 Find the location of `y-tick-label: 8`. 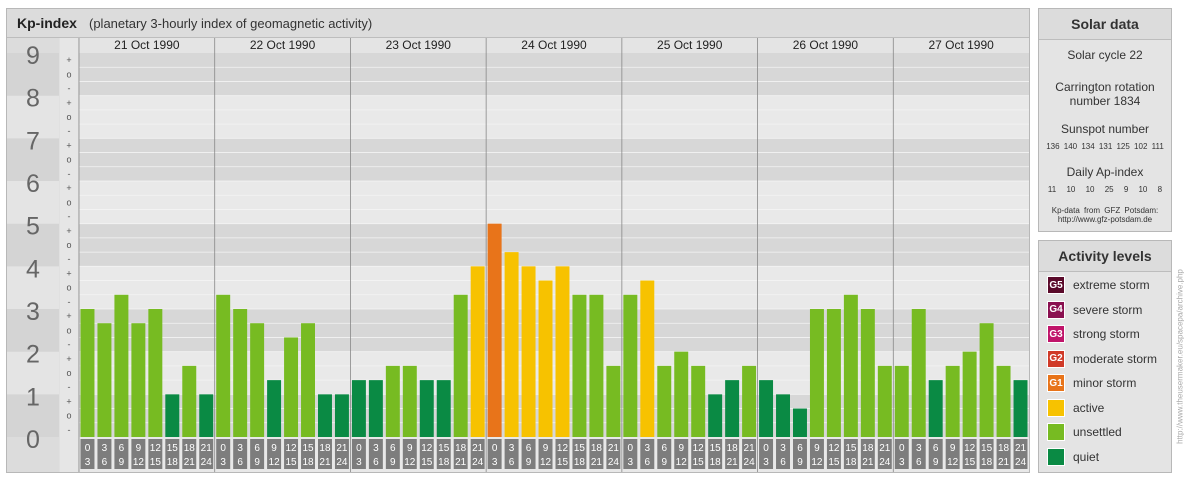

y-tick-label: 8 is located at coordinates (33, 99).